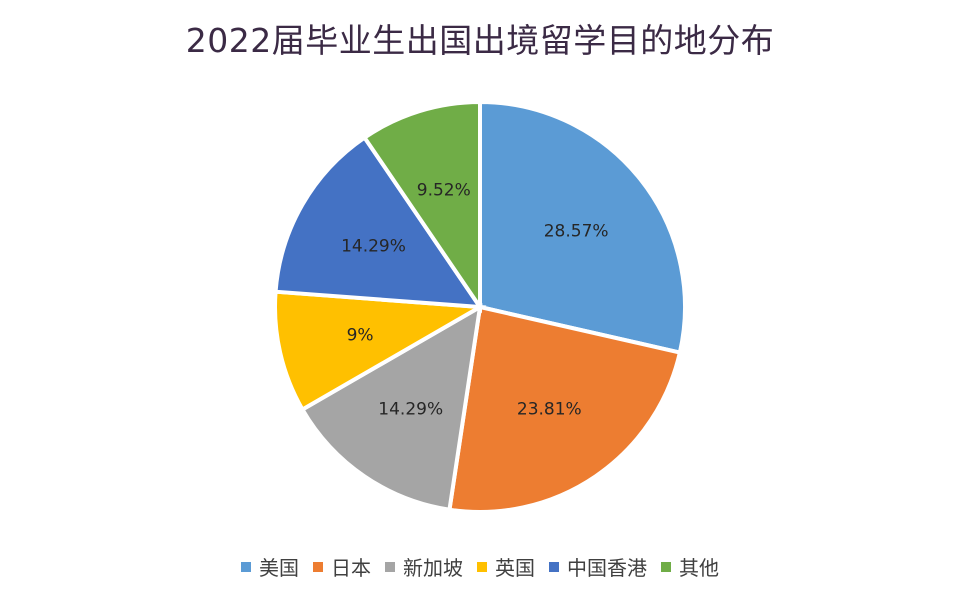 Image resolution: width=960 pixels, height=604 pixels. I want to click on pie-slice-japan, so click(565, 409).